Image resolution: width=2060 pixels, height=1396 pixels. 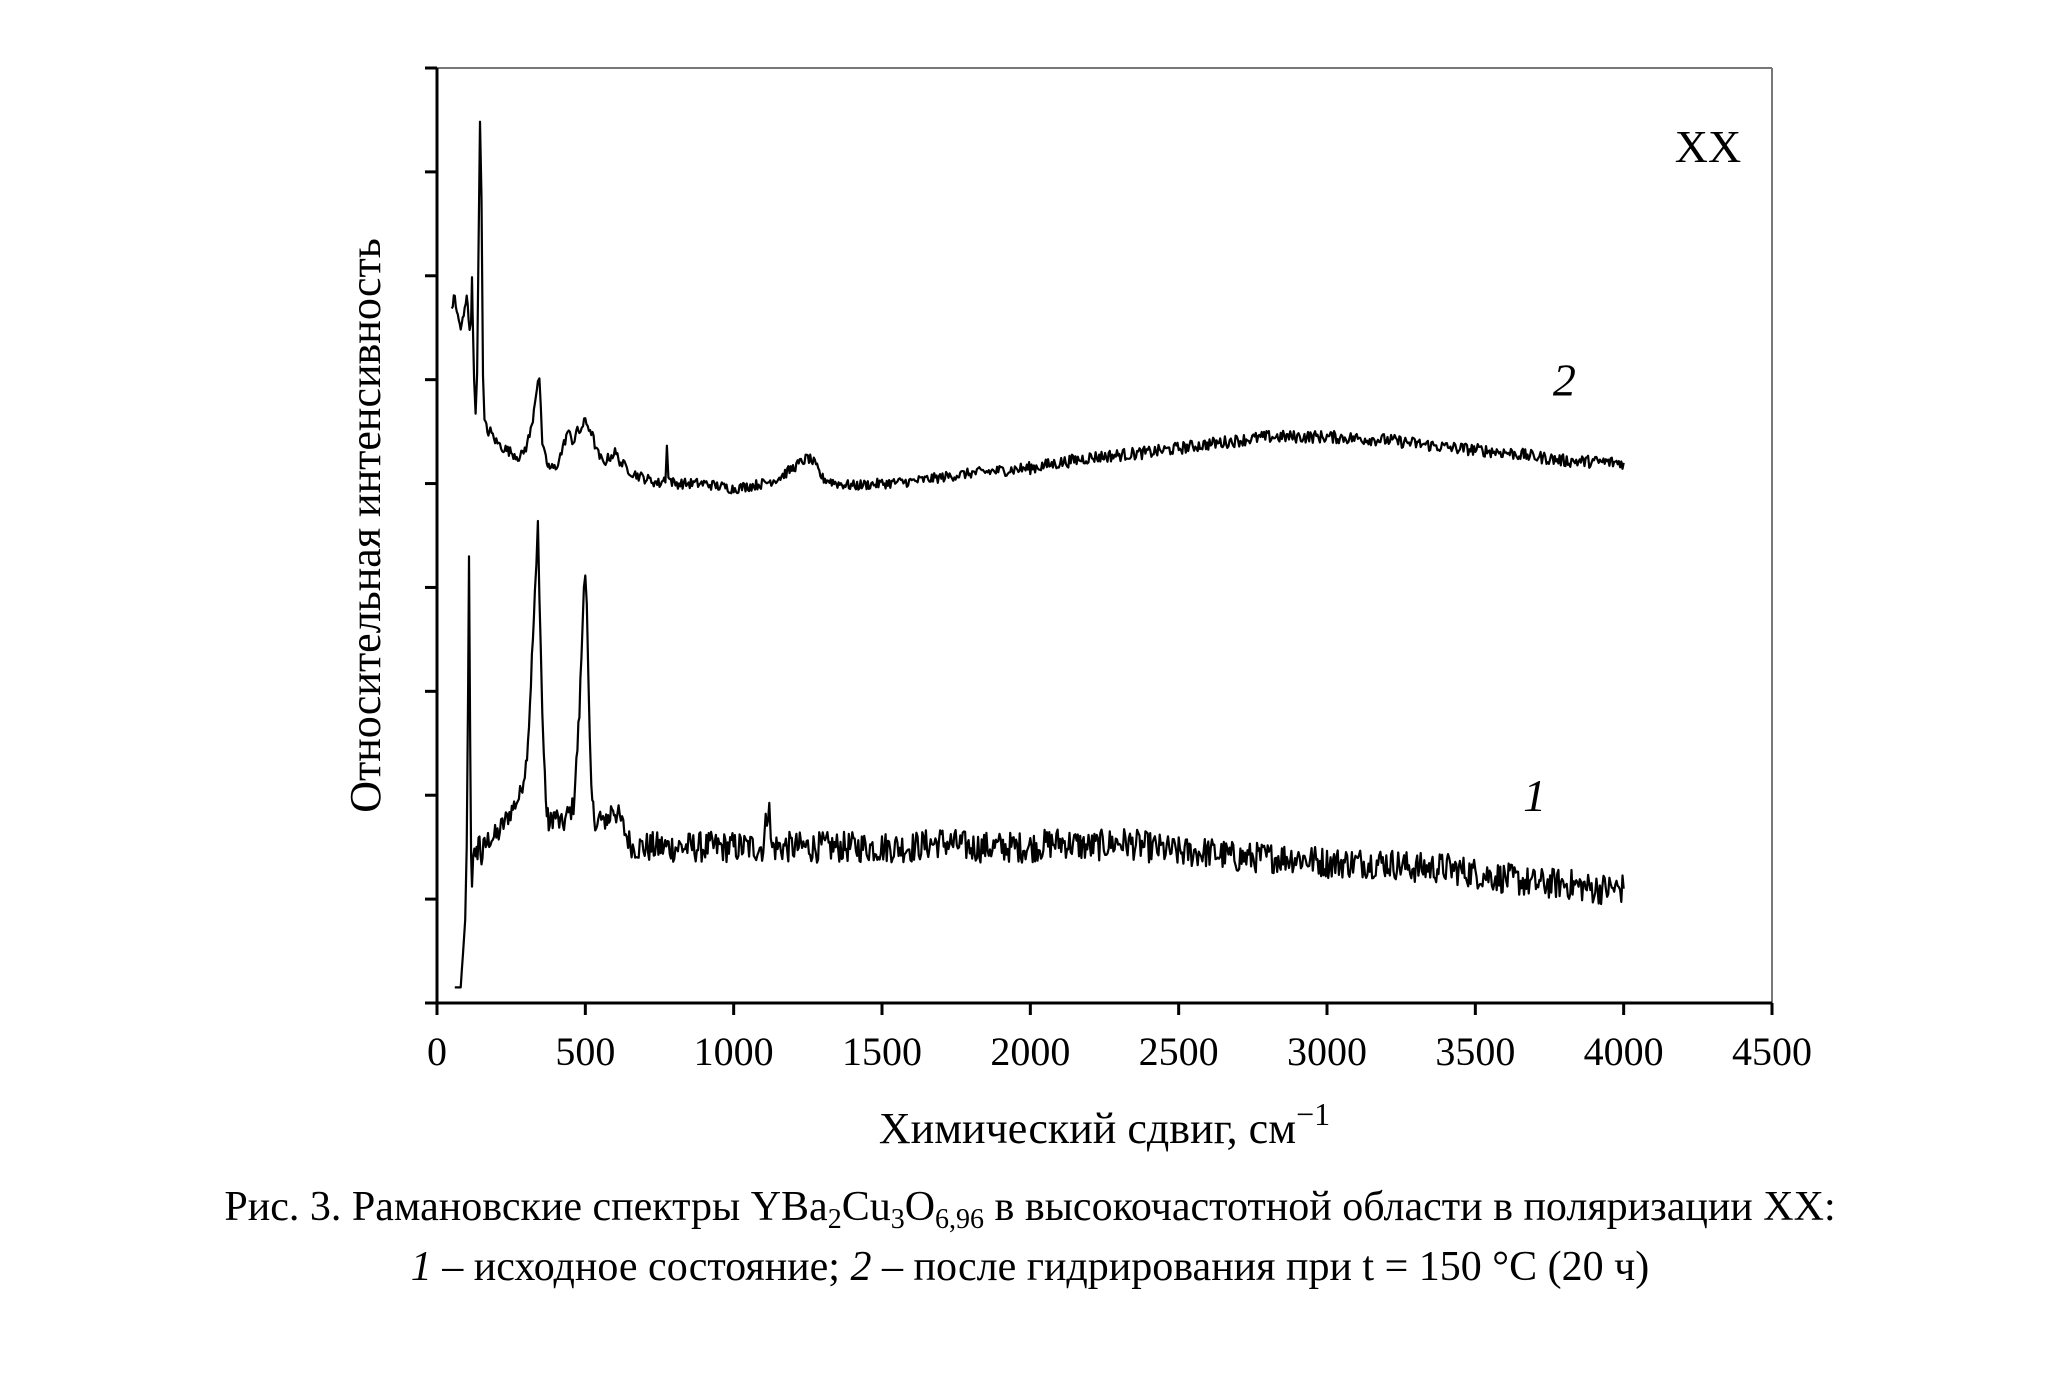 What do you see at coordinates (1327, 1051) in the screenshot?
I see `x-tick-label: 3000` at bounding box center [1327, 1051].